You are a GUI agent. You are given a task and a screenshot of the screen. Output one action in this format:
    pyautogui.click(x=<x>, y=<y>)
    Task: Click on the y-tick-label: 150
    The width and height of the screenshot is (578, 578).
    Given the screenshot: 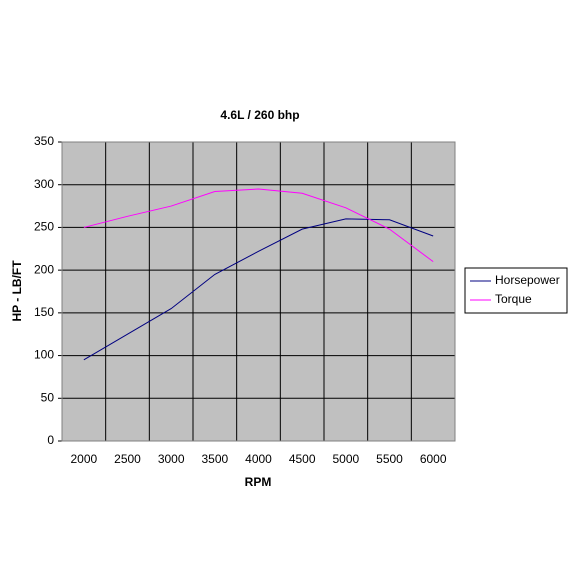 What is the action you would take?
    pyautogui.click(x=44, y=312)
    